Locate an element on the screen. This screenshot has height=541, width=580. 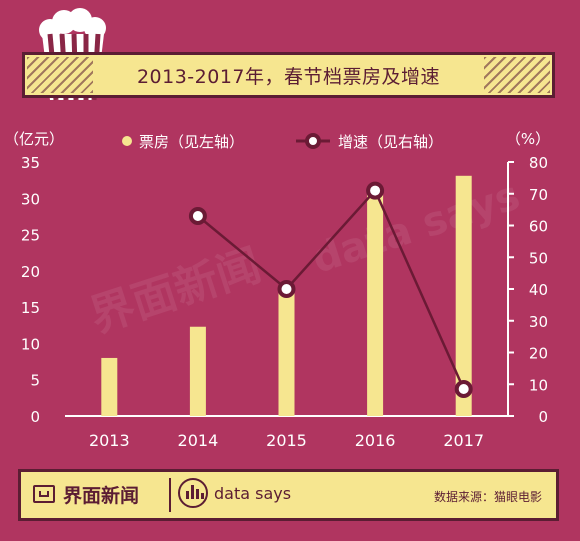
y-right-tick-label: 80 is located at coordinates (538, 163).